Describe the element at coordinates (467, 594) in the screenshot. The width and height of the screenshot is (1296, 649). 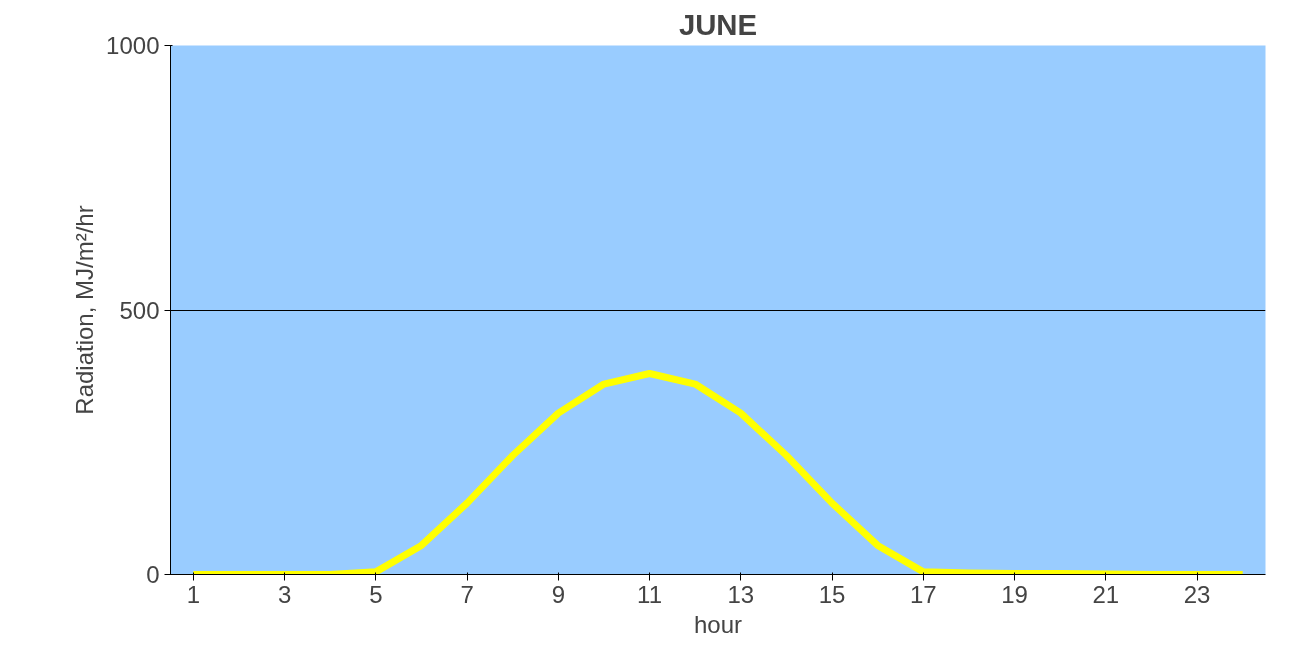
I see `x-tick-label: 7` at that location.